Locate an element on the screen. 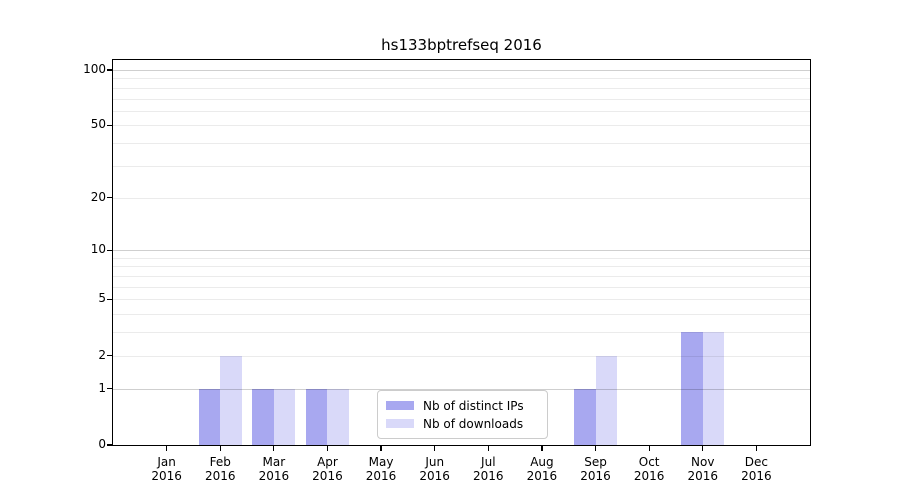  x-tick-label: Feb 2016 is located at coordinates (220, 469).